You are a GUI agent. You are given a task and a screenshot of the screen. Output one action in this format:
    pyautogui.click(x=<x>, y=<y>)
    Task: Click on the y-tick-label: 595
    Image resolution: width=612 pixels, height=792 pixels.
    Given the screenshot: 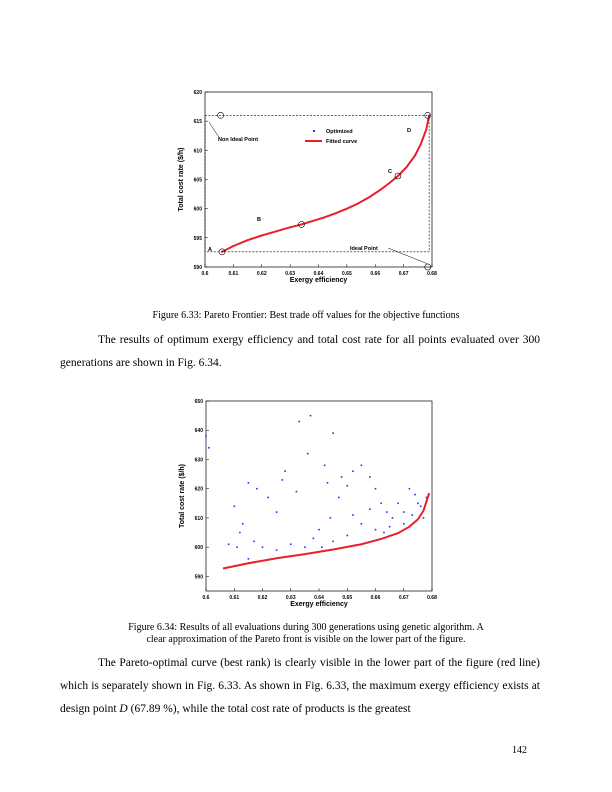 What is the action you would take?
    pyautogui.click(x=198, y=239)
    